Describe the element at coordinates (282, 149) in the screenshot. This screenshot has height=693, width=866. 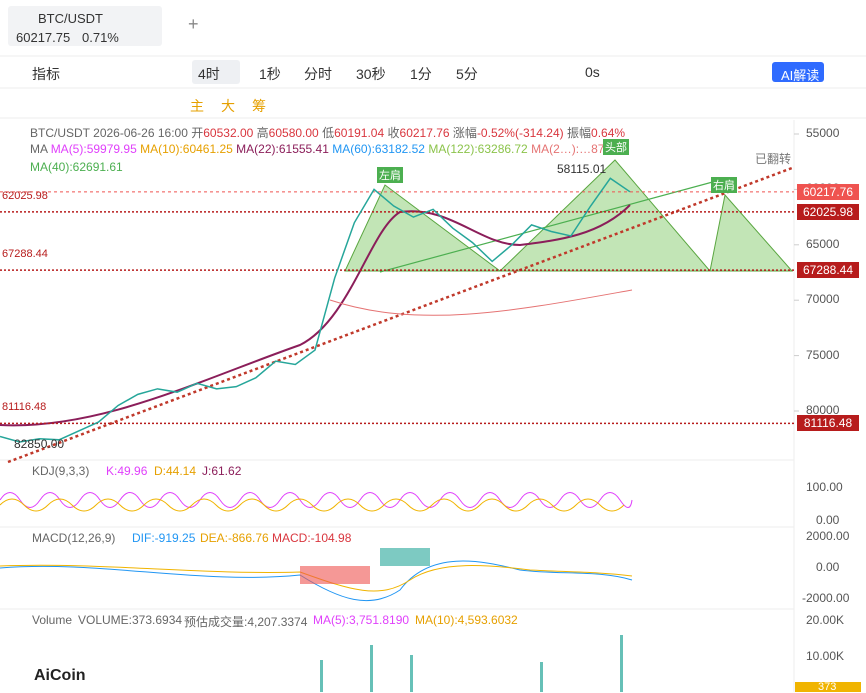
I see `ma-item: MA(22):61555.41` at that location.